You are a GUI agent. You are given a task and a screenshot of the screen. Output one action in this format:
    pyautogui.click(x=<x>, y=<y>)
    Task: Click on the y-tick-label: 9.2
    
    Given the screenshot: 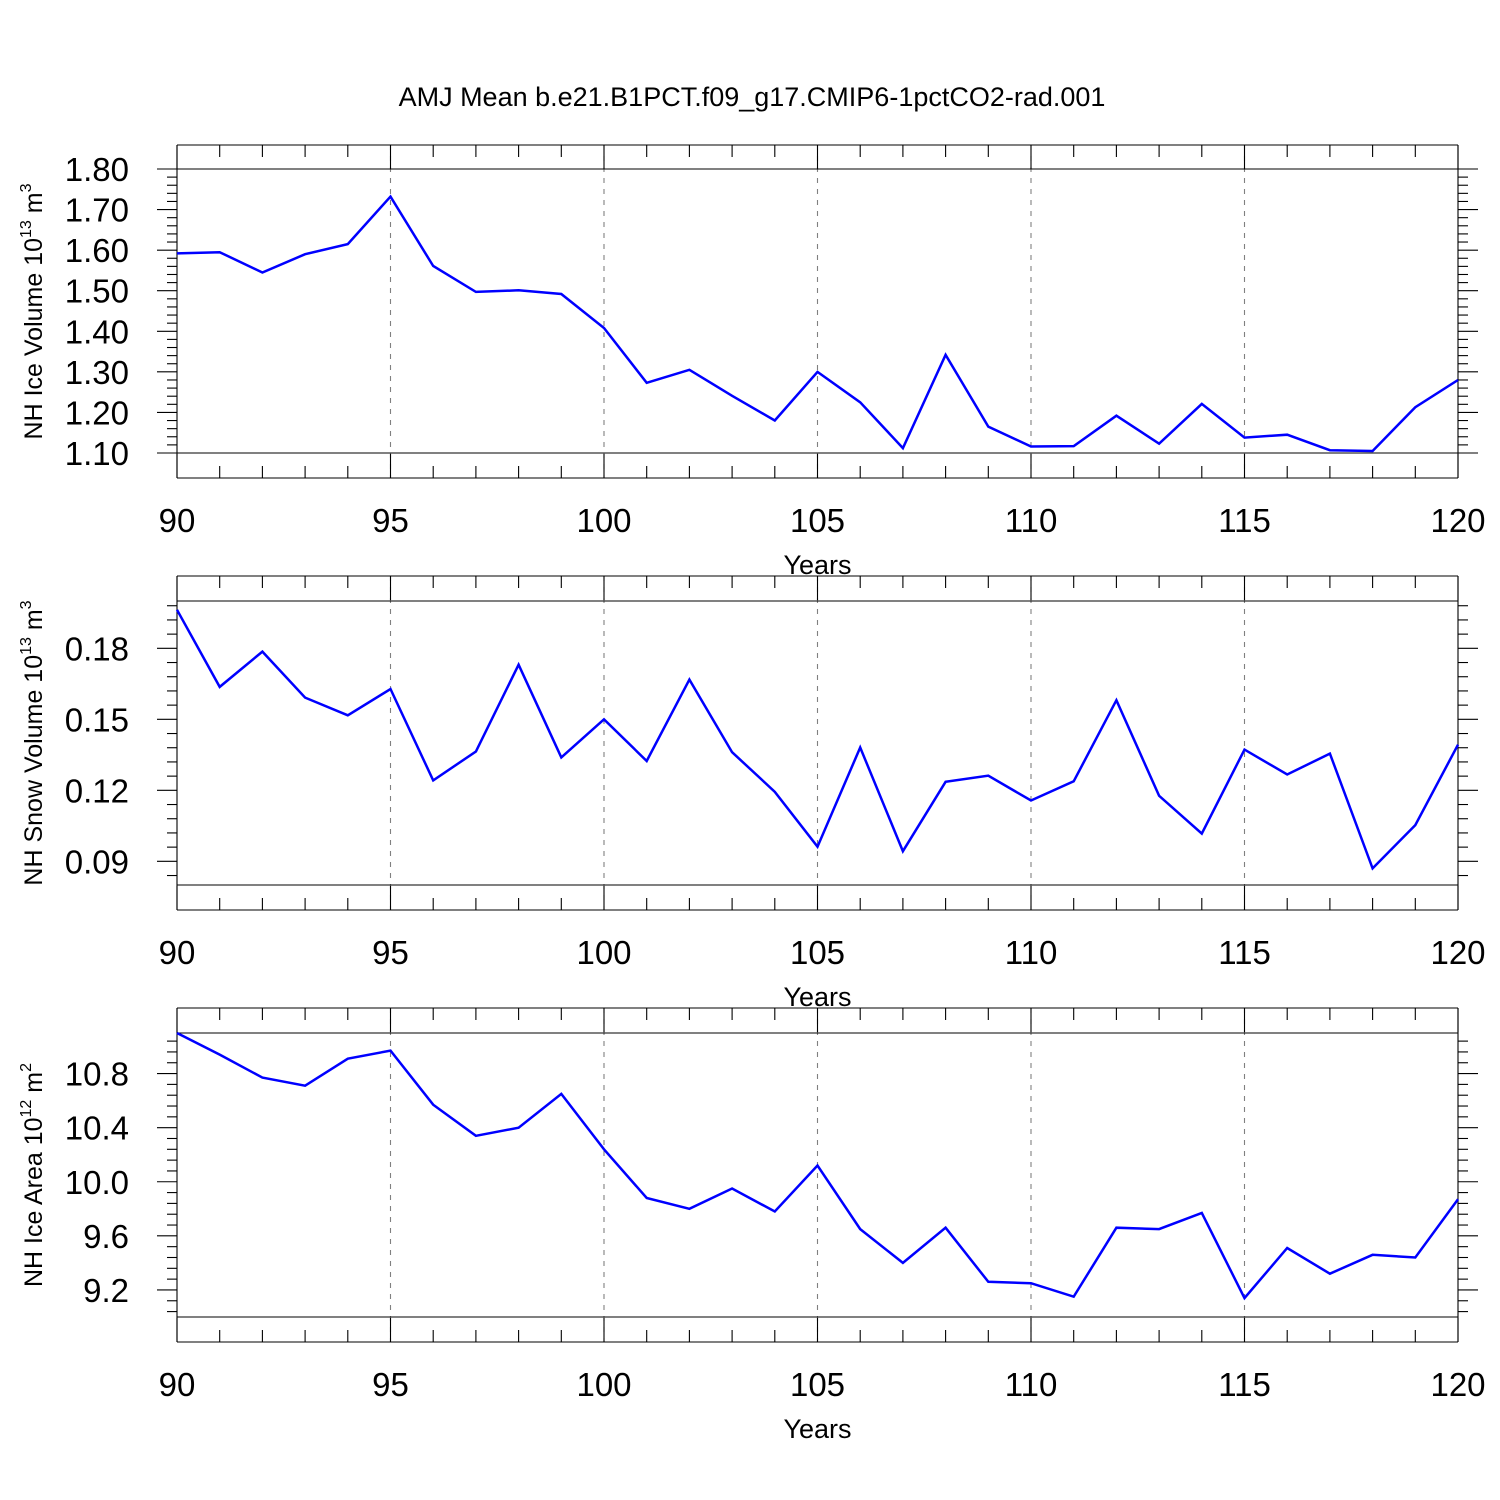 What is the action you would take?
    pyautogui.click(x=106, y=1290)
    